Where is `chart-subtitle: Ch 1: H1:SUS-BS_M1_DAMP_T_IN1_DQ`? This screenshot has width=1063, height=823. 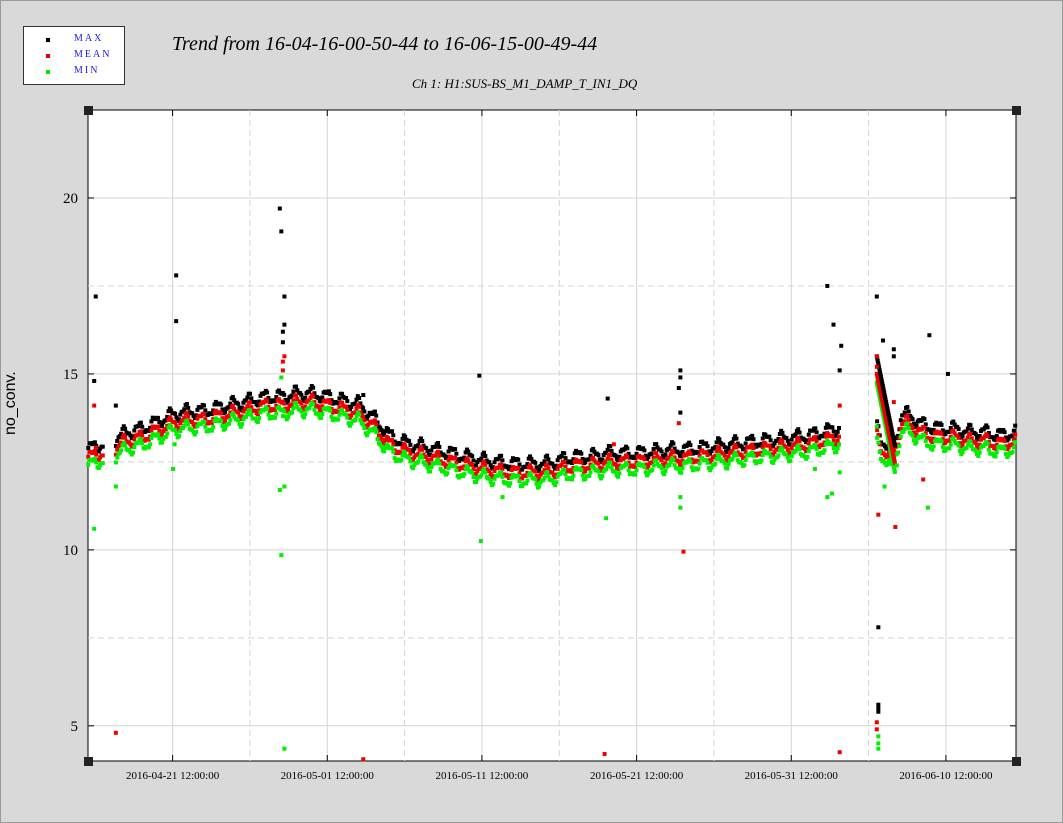 chart-subtitle: Ch 1: H1:SUS-BS_M1_DAMP_T_IN1_DQ is located at coordinates (525, 83).